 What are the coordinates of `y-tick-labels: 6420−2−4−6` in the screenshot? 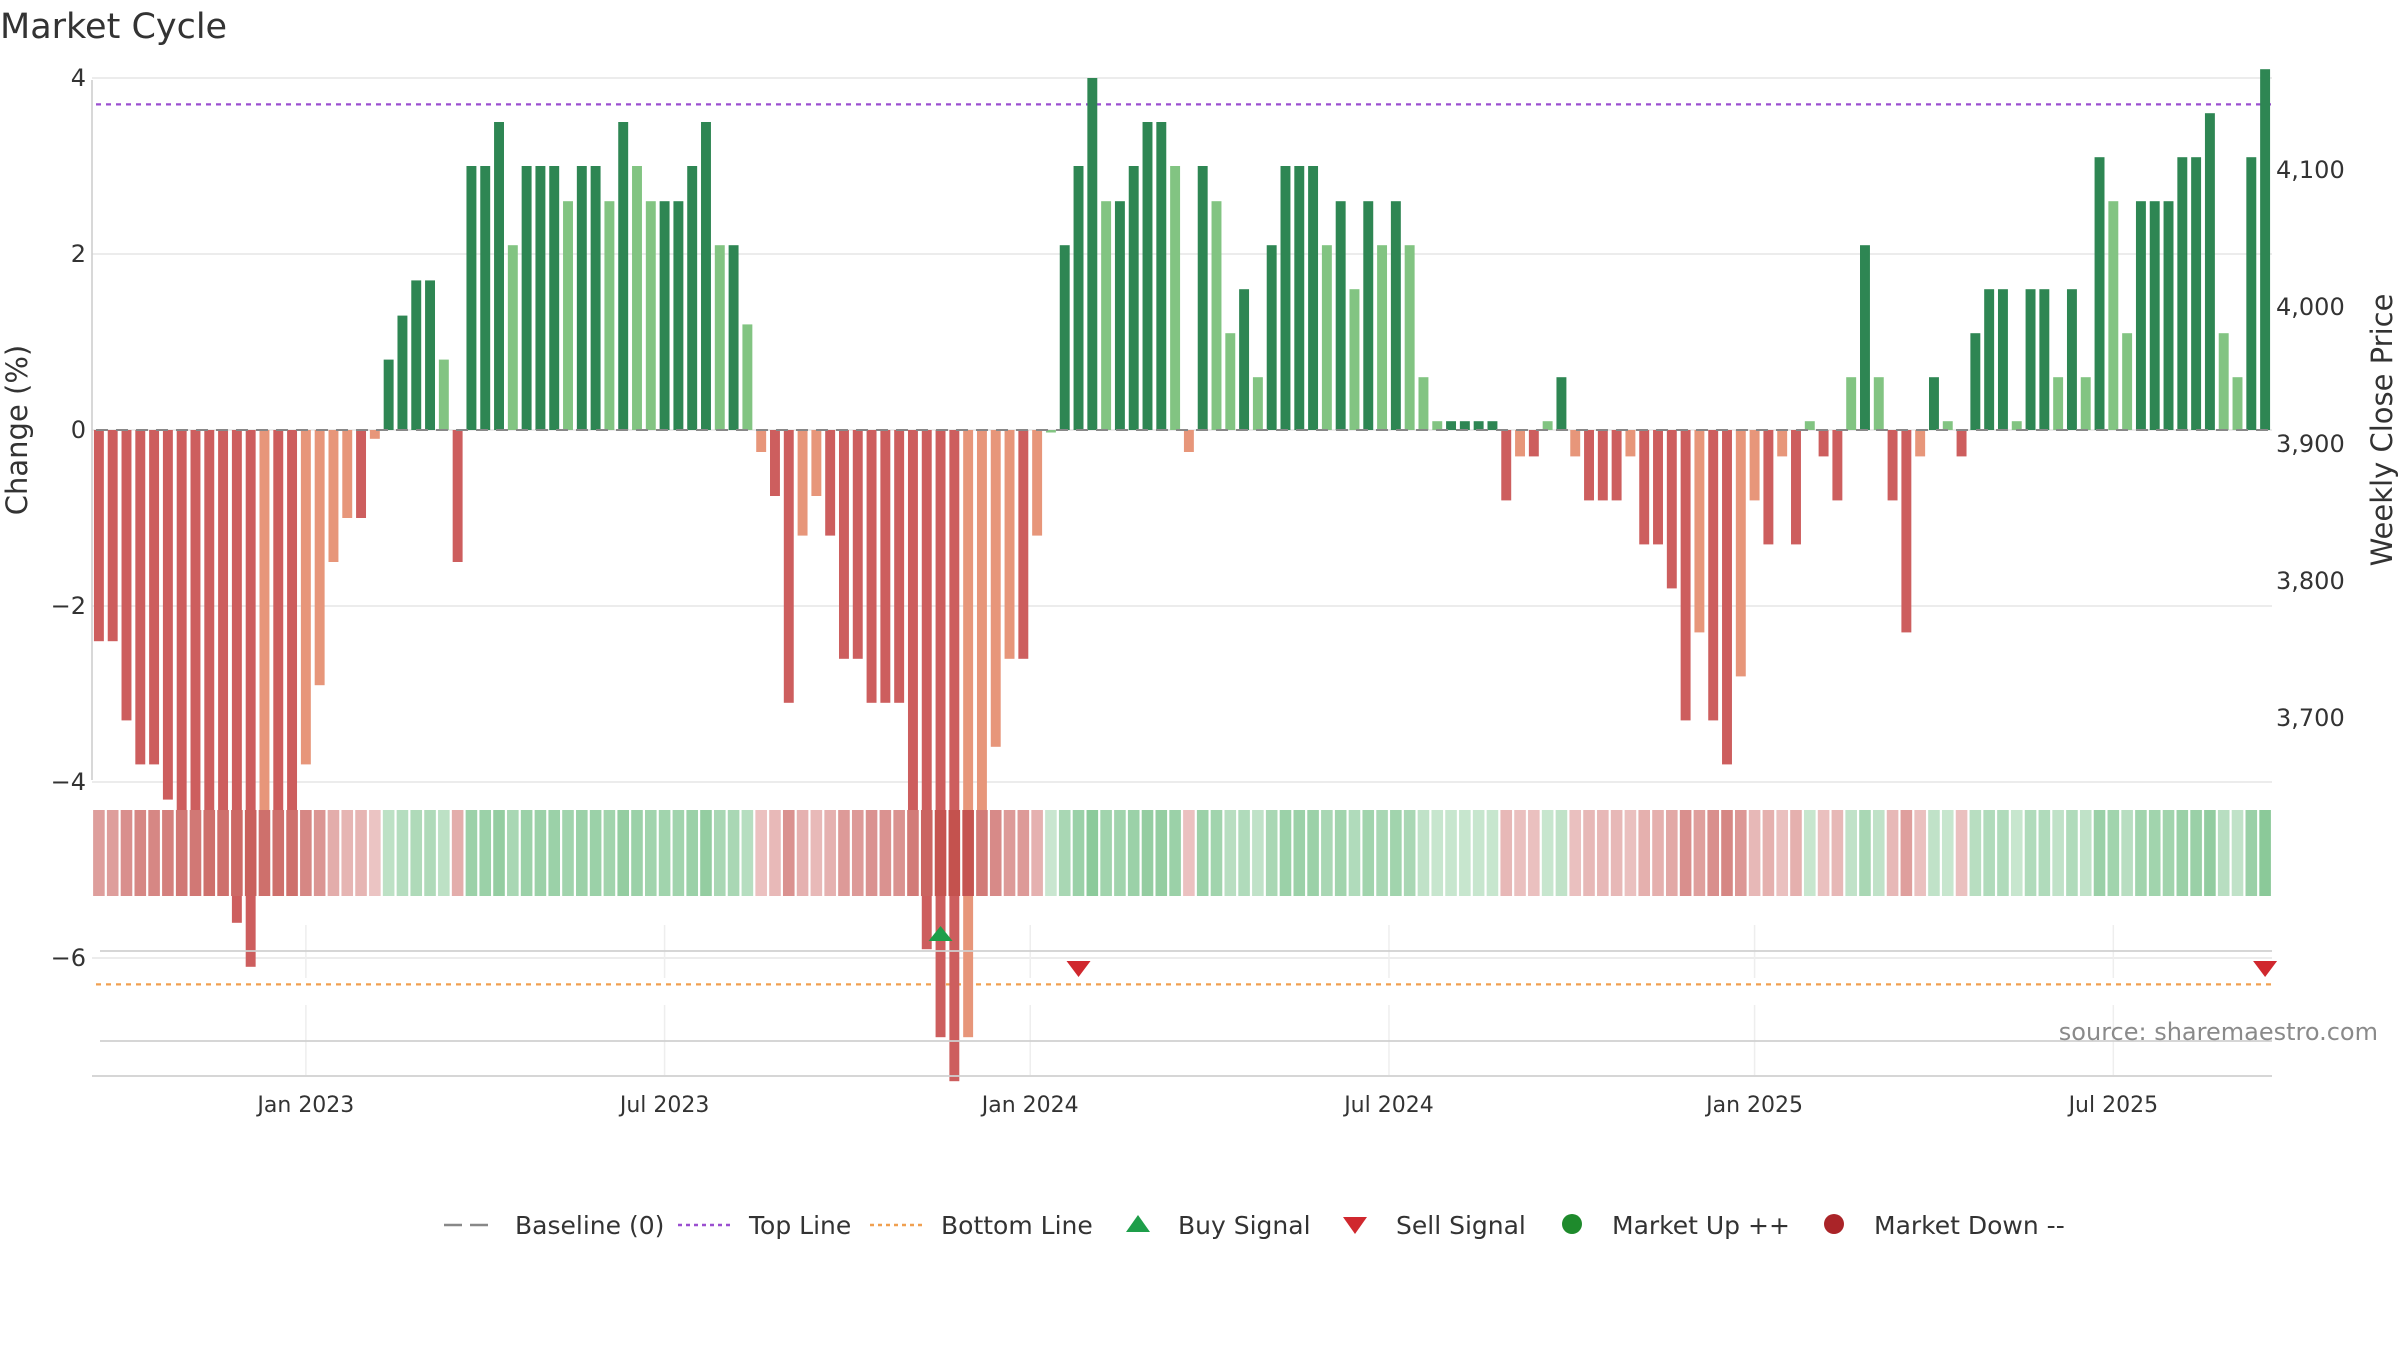 It's located at (68, 518).